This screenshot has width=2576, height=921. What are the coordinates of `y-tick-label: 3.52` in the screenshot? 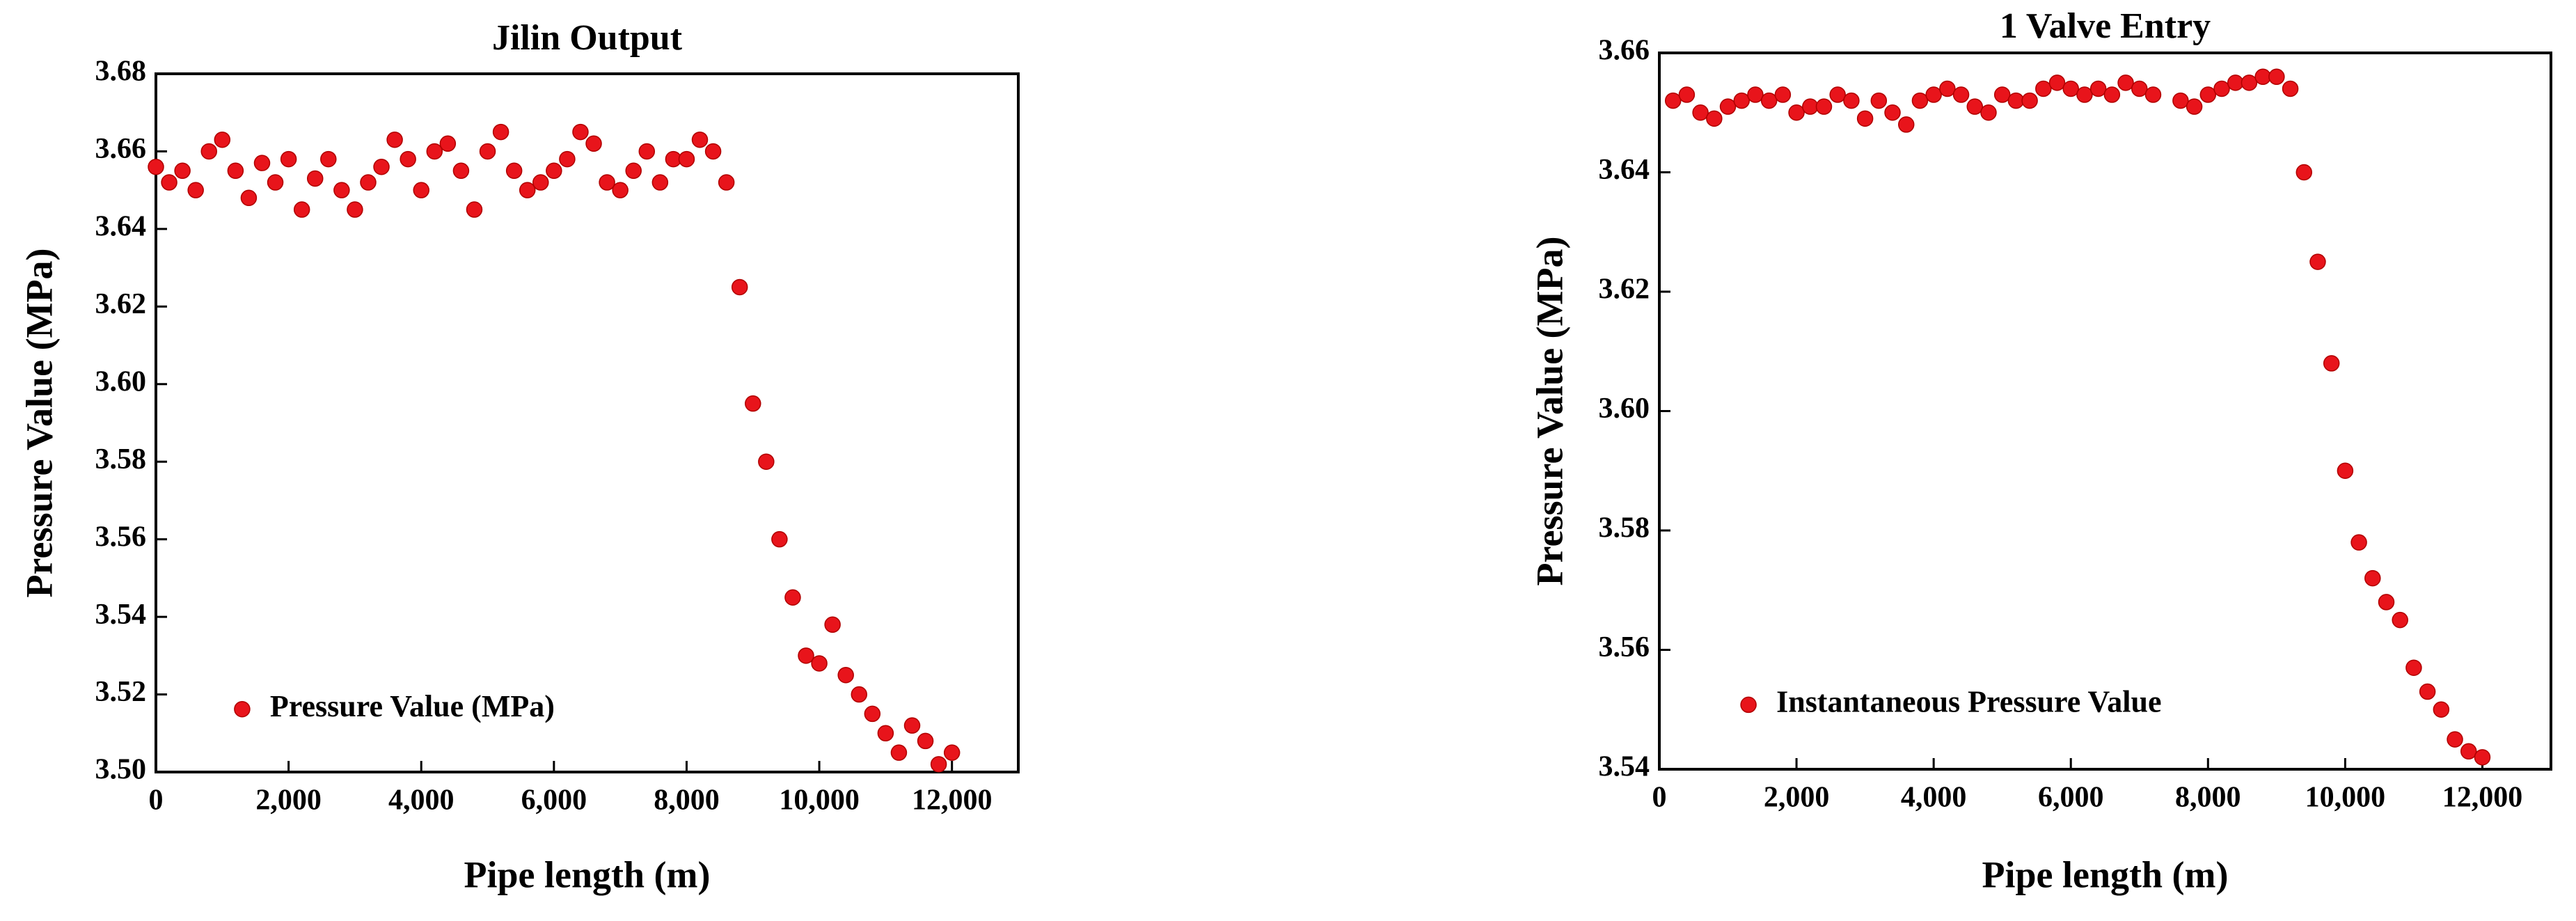 It's located at (121, 692).